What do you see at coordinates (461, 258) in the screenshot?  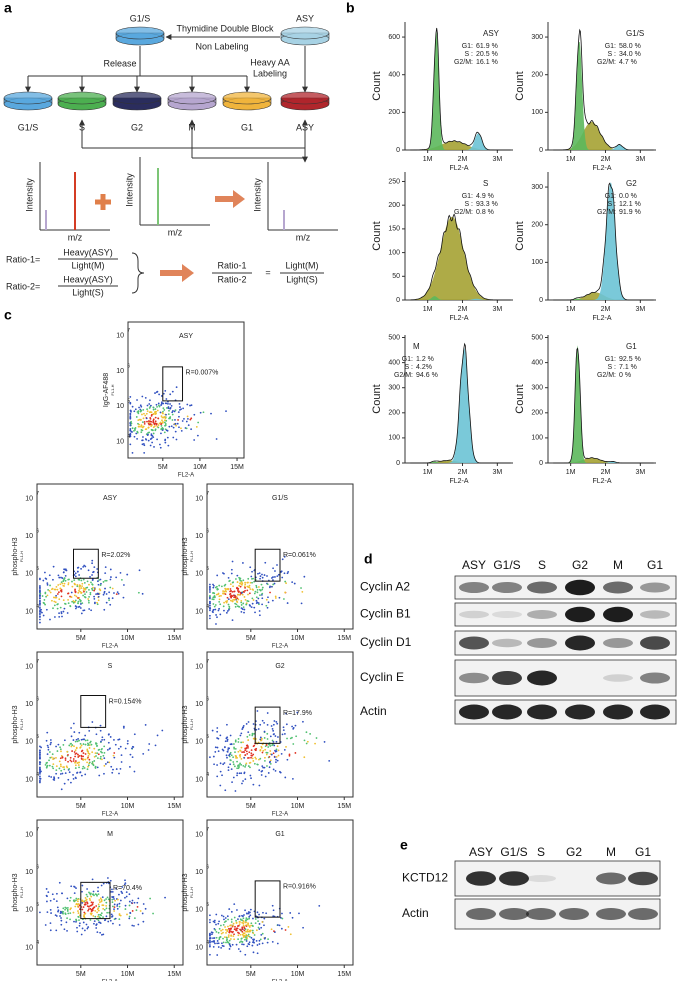 I see `histogram-area` at bounding box center [461, 258].